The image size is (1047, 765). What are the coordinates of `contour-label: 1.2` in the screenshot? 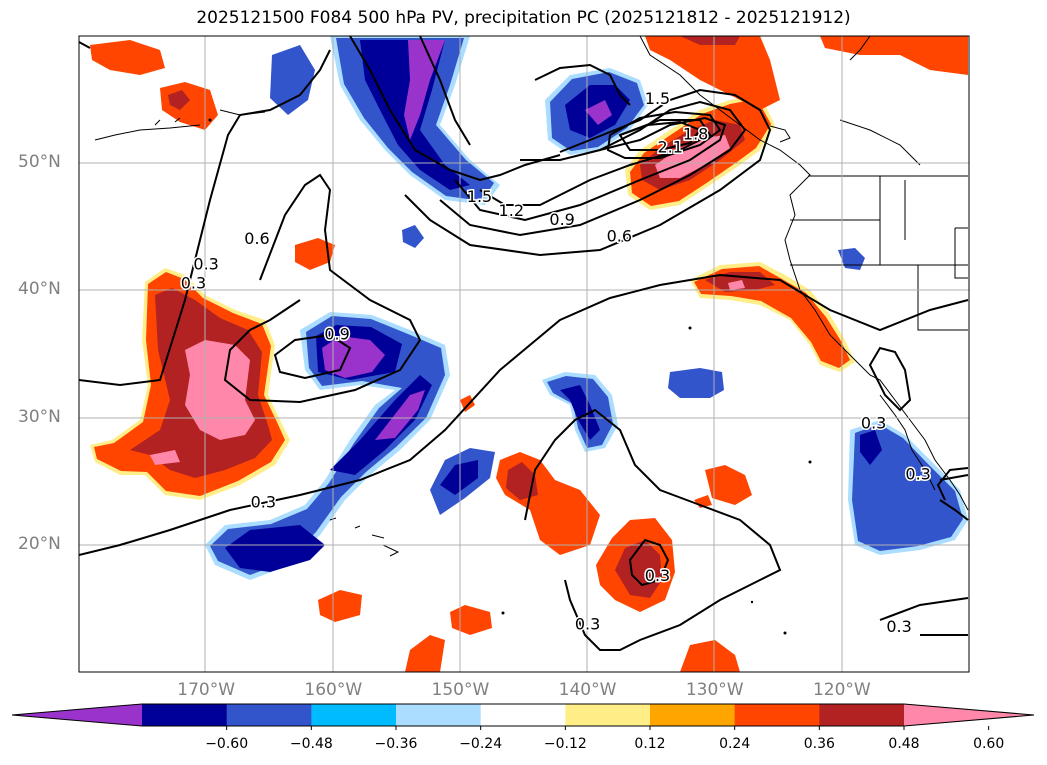 It's located at (511, 210).